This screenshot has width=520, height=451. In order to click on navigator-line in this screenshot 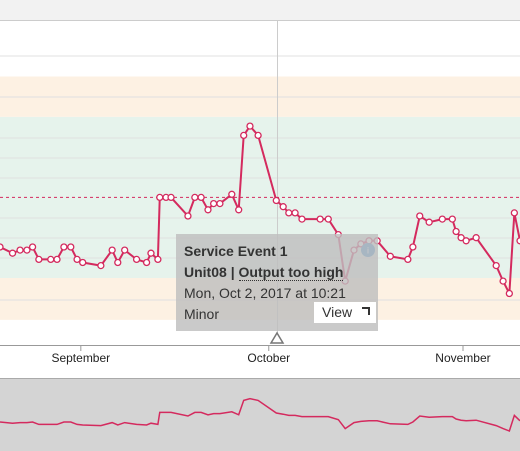, I will do `click(260, 414)`.